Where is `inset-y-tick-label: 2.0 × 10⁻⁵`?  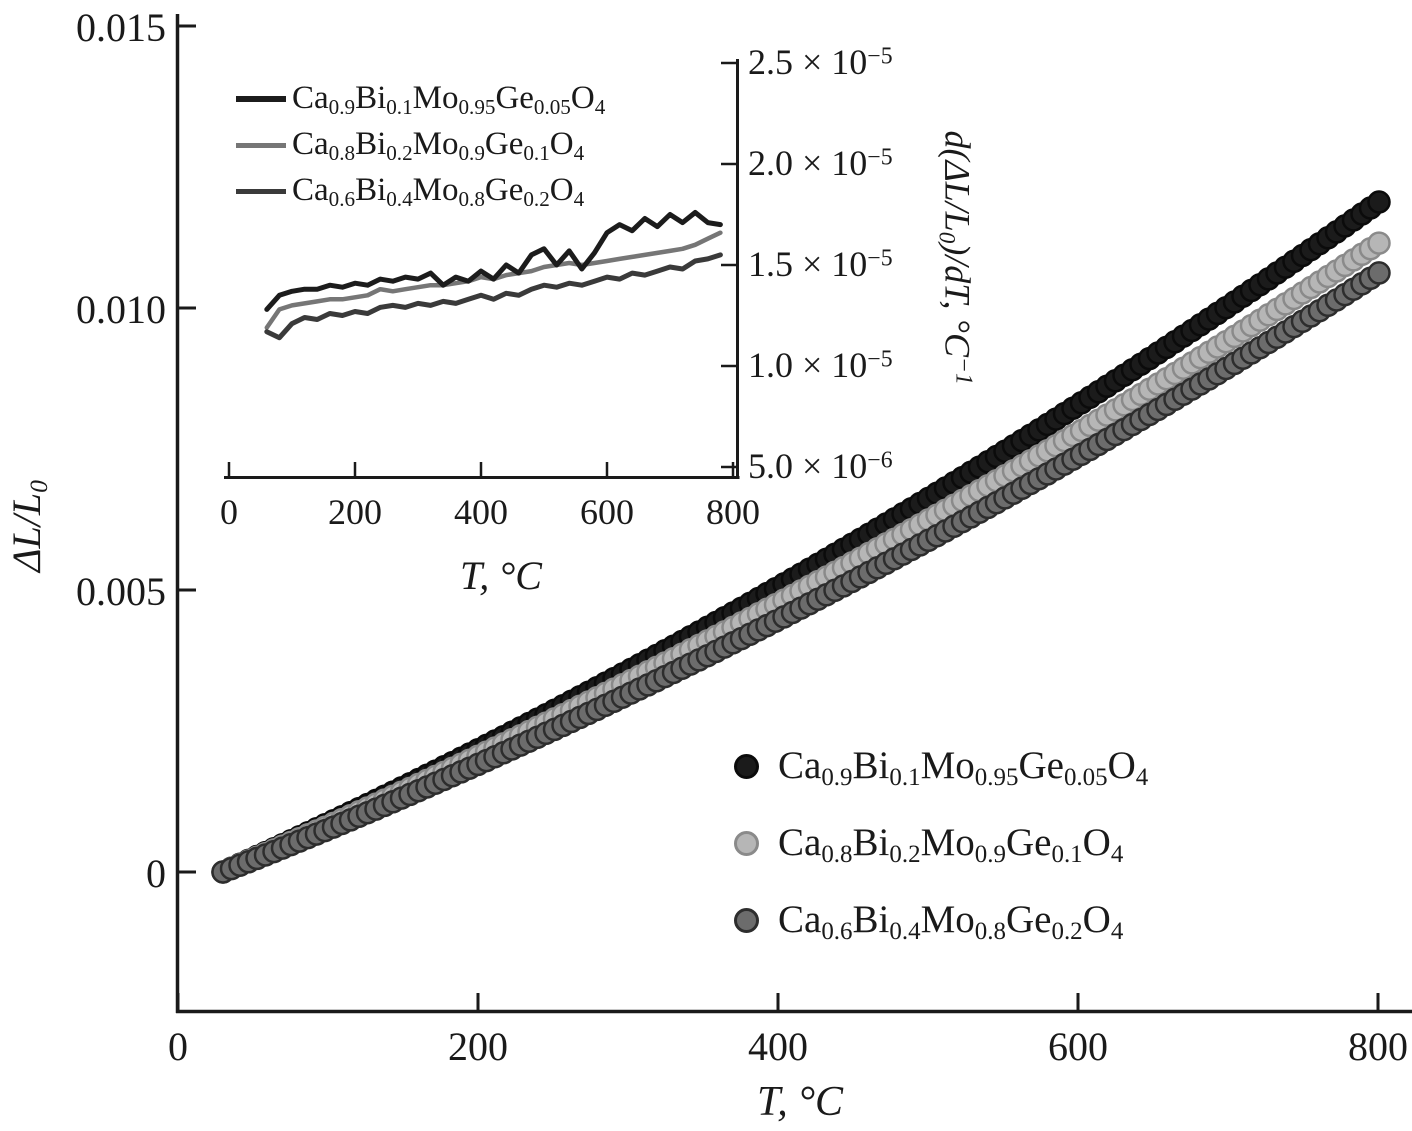 inset-y-tick-label: 2.0 × 10⁻⁵ is located at coordinates (820, 163).